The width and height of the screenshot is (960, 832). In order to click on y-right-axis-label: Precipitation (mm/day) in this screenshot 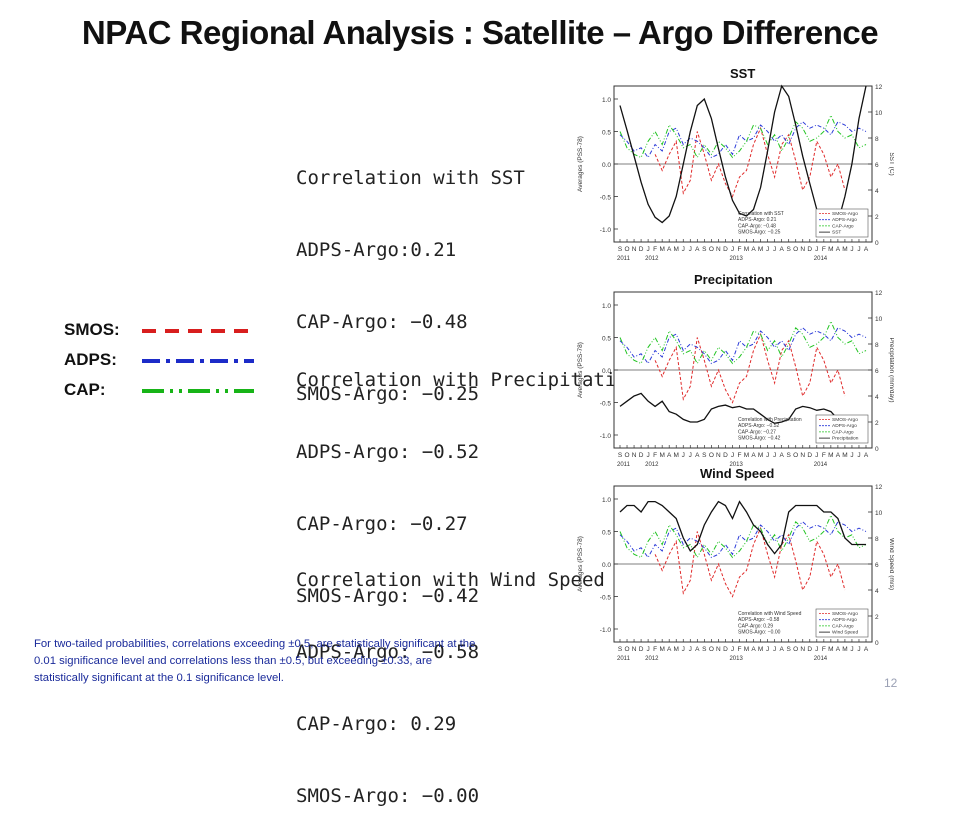, I will do `click(891, 369)`.